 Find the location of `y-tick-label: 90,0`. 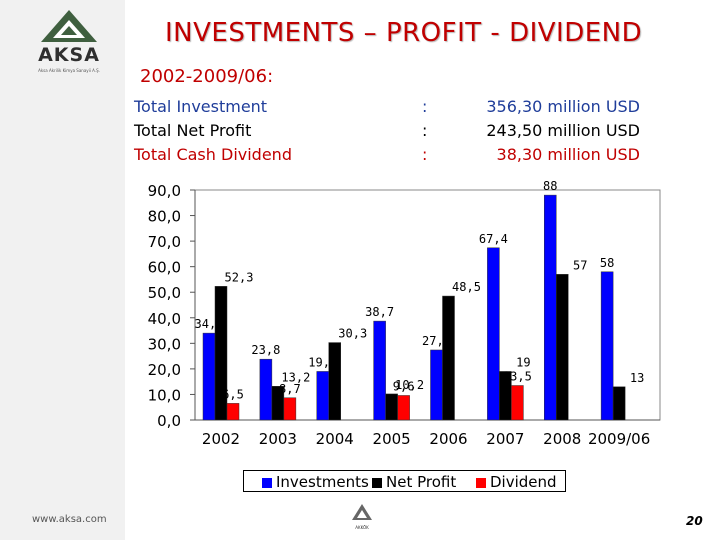

y-tick-label: 90,0 is located at coordinates (164, 191).